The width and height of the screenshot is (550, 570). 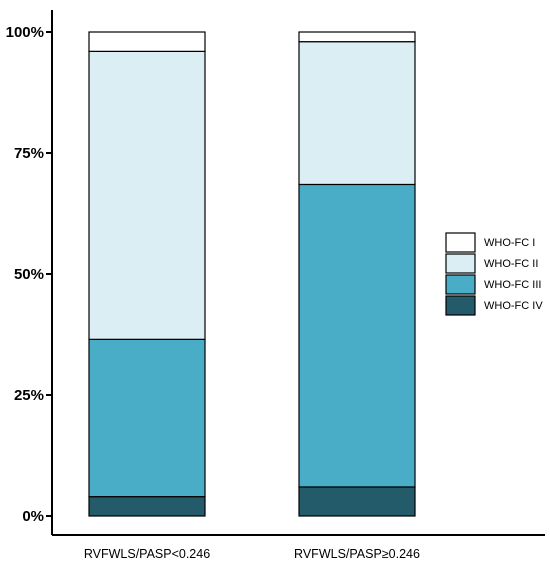 What do you see at coordinates (25, 32) in the screenshot?
I see `y-tick-label: 100%` at bounding box center [25, 32].